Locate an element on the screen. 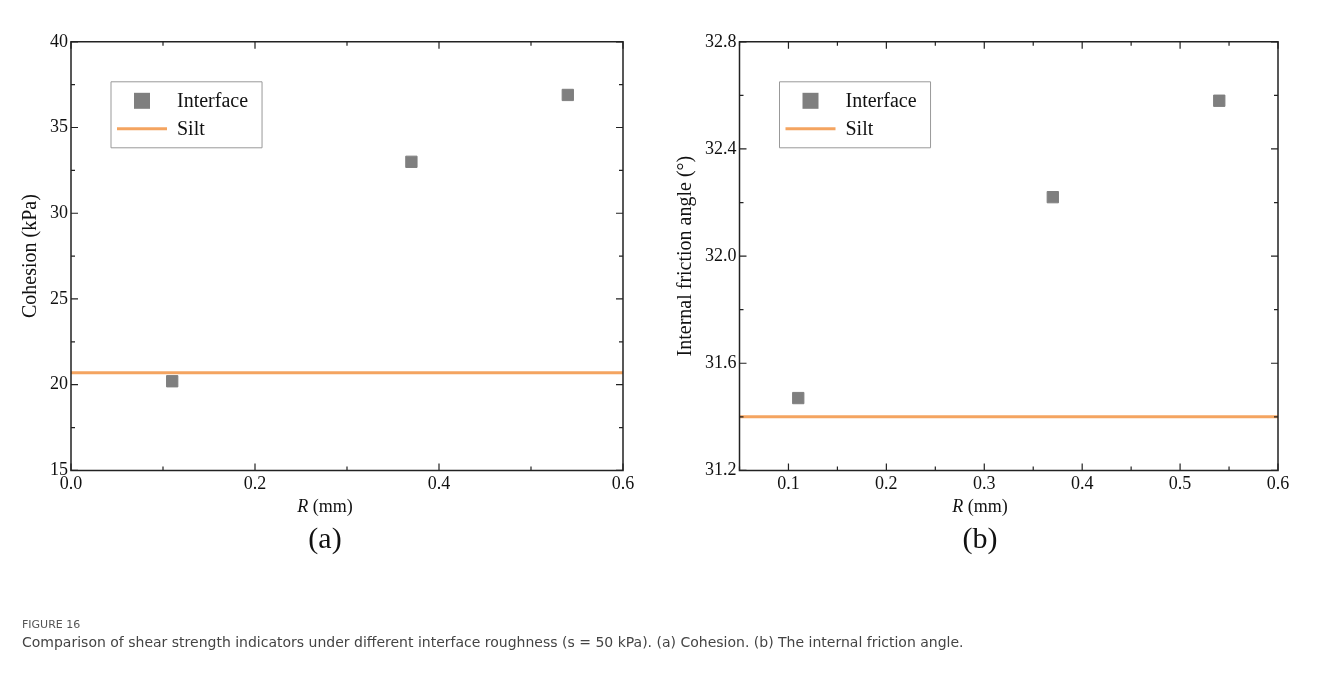 Image resolution: width=1317 pixels, height=684 pixels. x-tick-label: 0.3 is located at coordinates (984, 482).